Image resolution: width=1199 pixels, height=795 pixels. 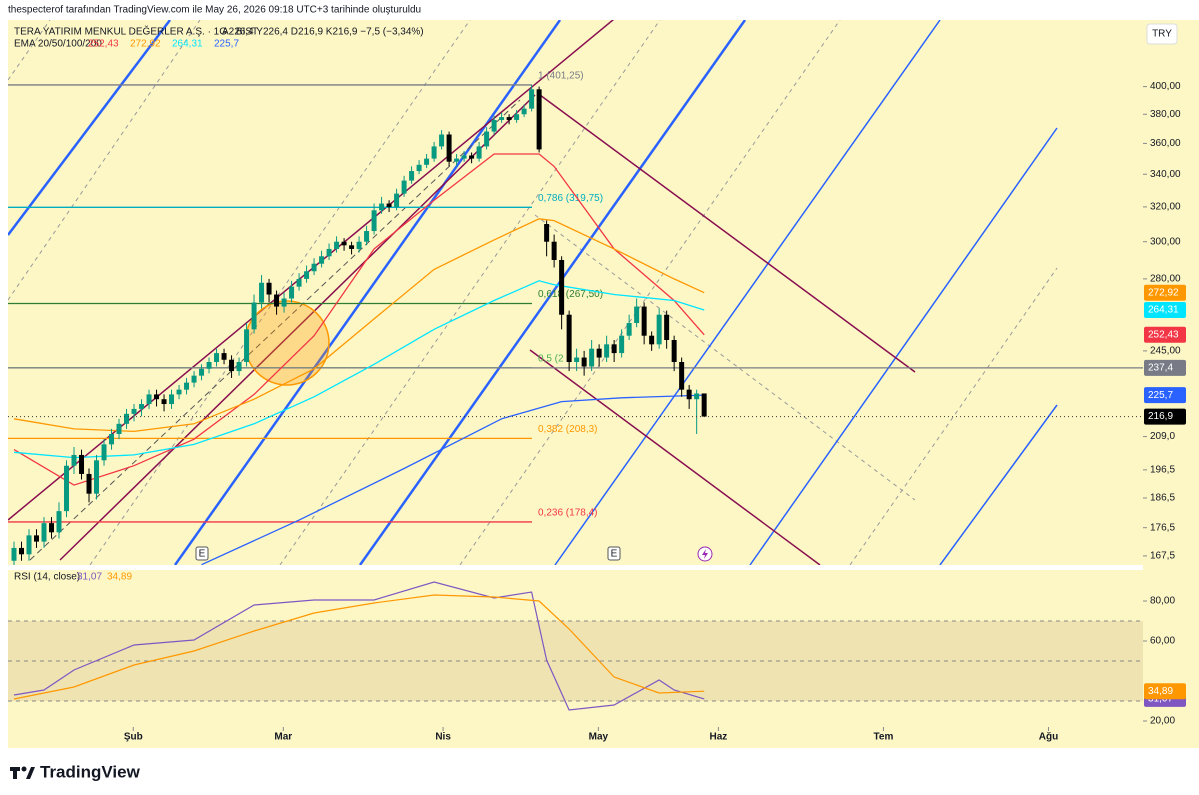 I want to click on y-tick-label: 300,00, so click(x=1165, y=241).